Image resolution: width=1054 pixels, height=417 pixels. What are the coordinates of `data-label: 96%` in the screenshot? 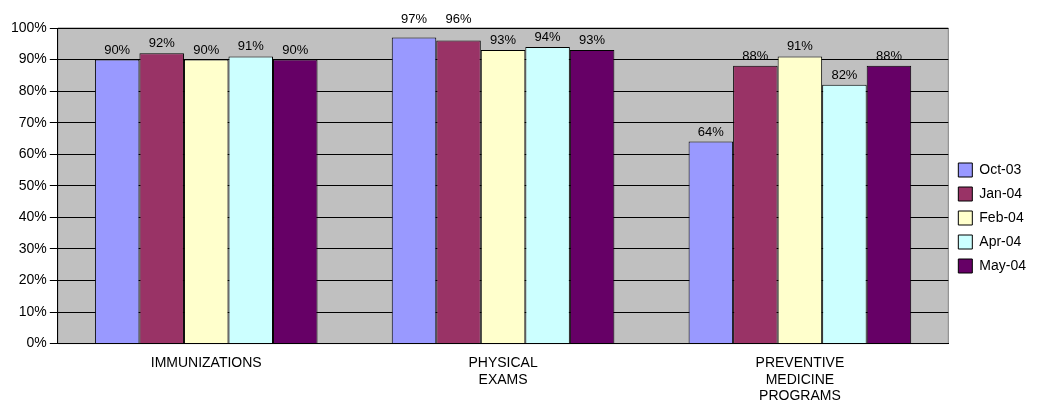 It's located at (458, 19).